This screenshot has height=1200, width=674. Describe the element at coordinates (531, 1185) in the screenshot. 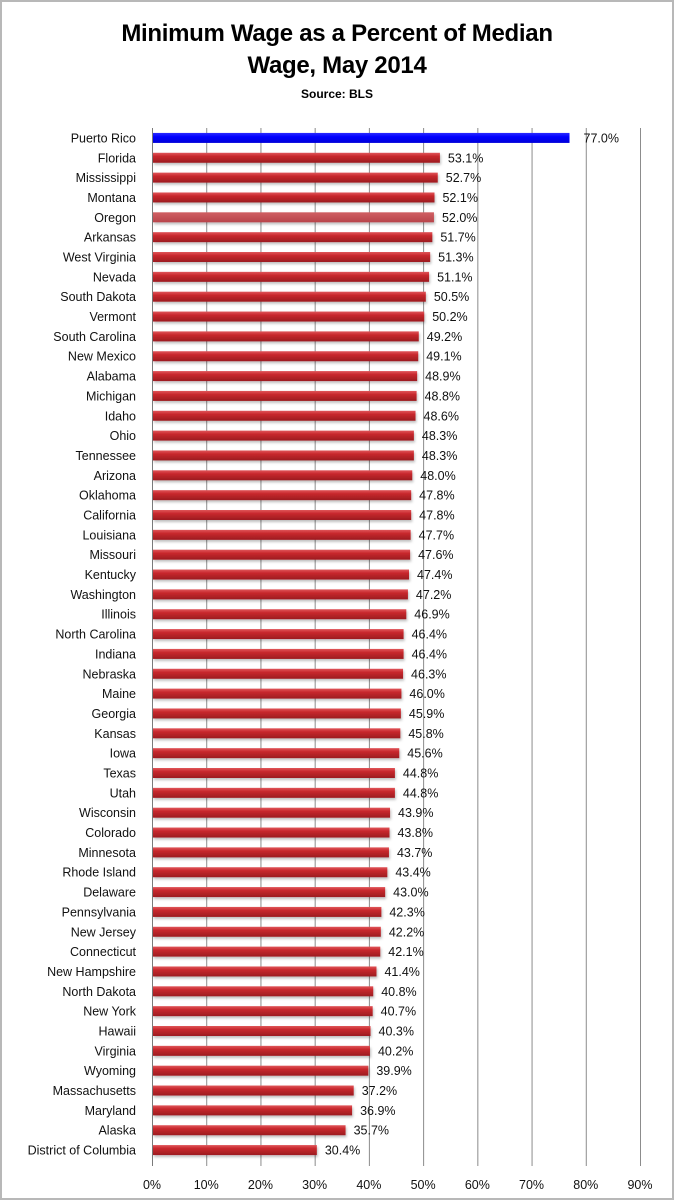

I see `x-tick-label: 70%` at that location.